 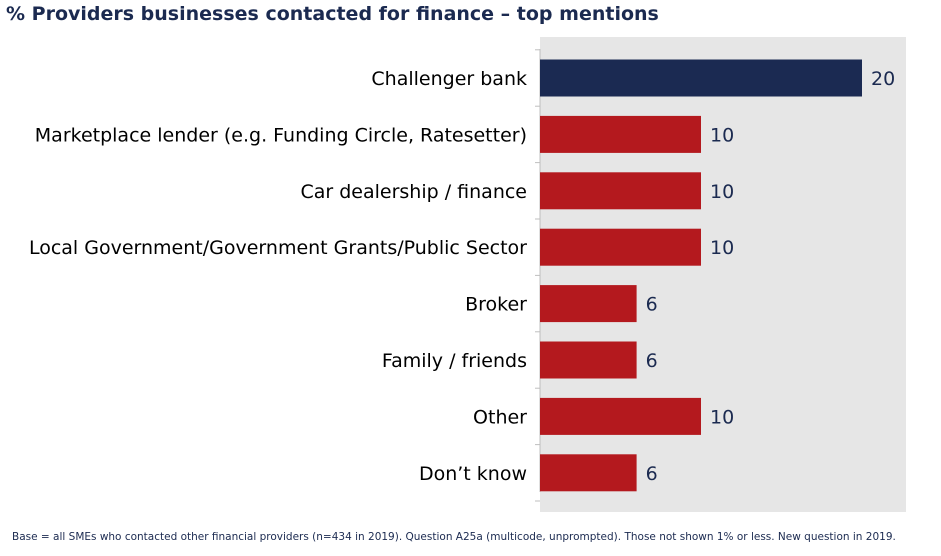 What do you see at coordinates (537, 275) in the screenshot?
I see `axis-ticks` at bounding box center [537, 275].